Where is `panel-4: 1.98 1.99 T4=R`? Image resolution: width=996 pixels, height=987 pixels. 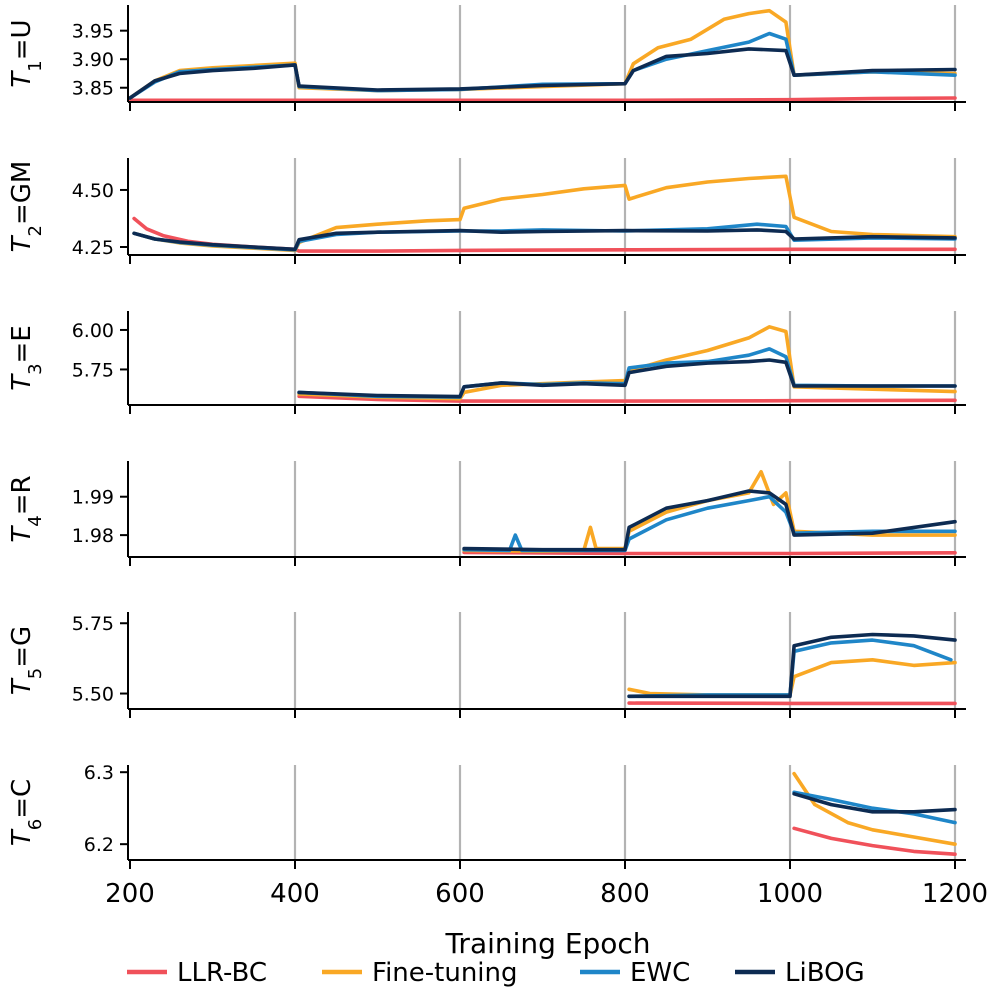
panel-4: 1.98 1.99 T4=R is located at coordinates (486, 513).